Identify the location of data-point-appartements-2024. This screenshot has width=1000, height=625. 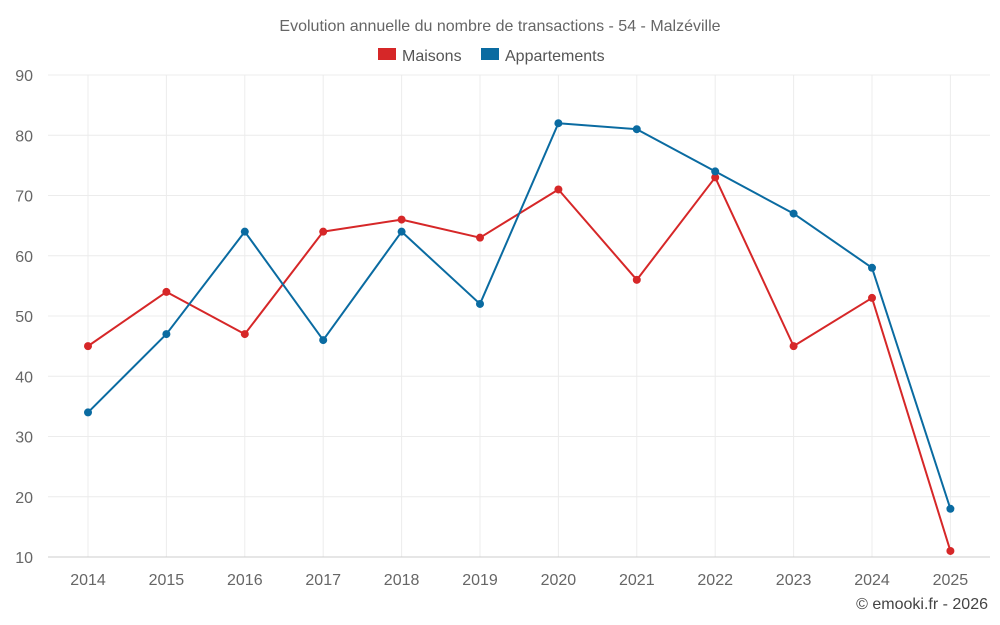
(872, 267).